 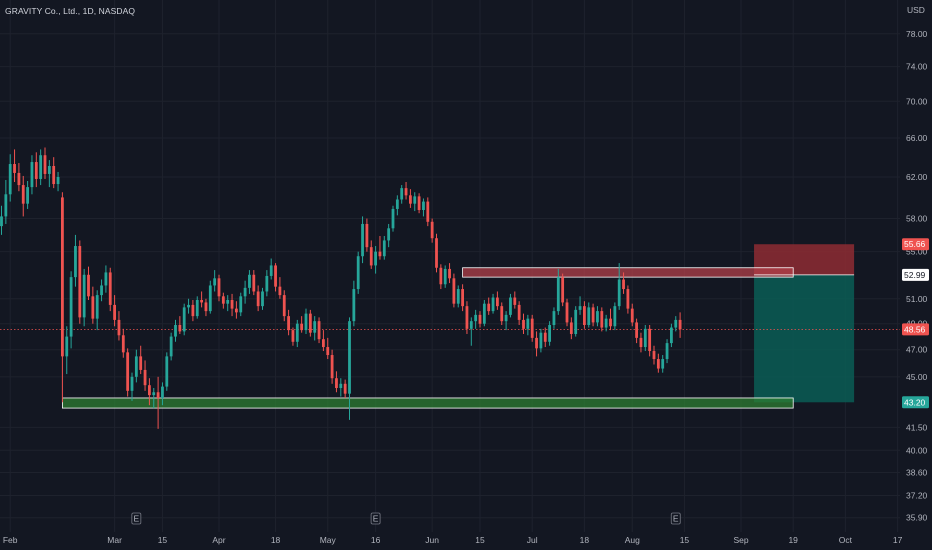 What do you see at coordinates (916, 10) in the screenshot?
I see `axis-unit-label: USD` at bounding box center [916, 10].